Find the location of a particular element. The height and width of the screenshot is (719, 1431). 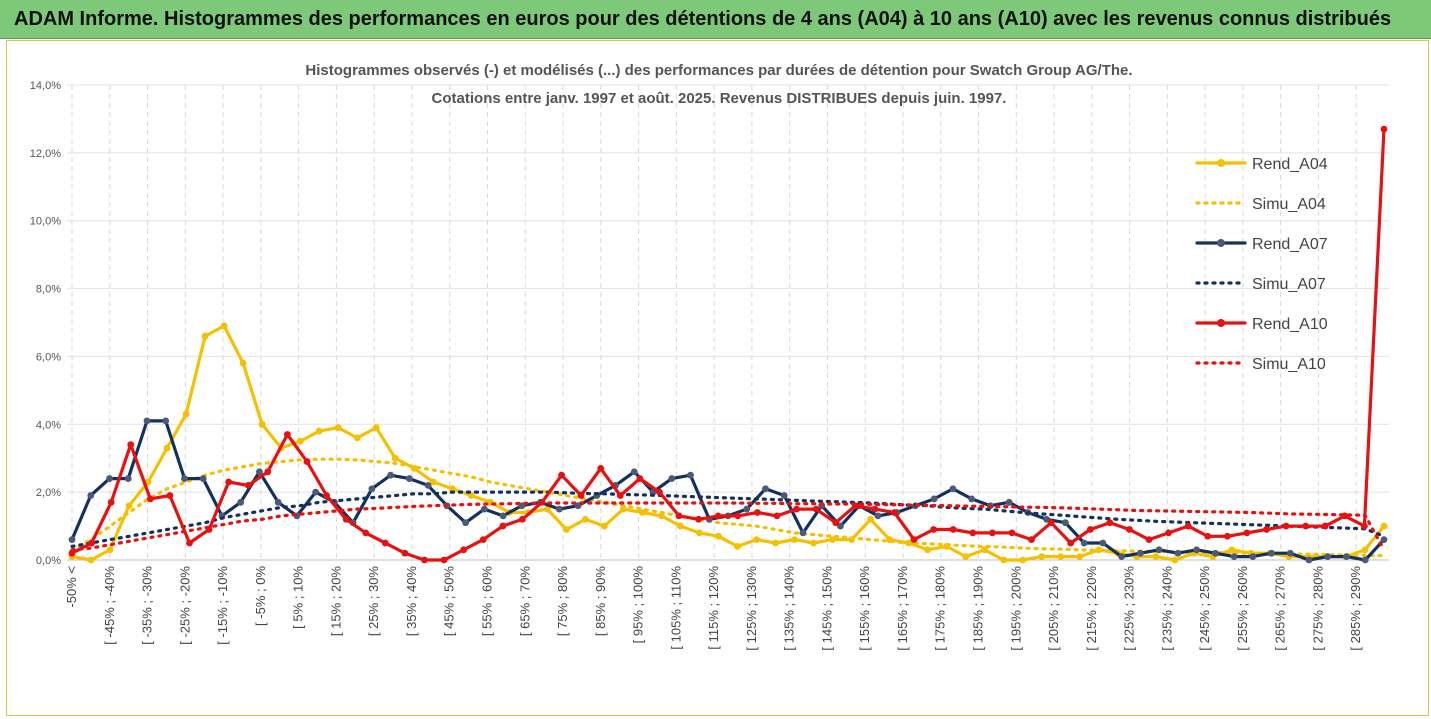

x-tick-label: [ 185% ; 190% is located at coordinates (978, 608).